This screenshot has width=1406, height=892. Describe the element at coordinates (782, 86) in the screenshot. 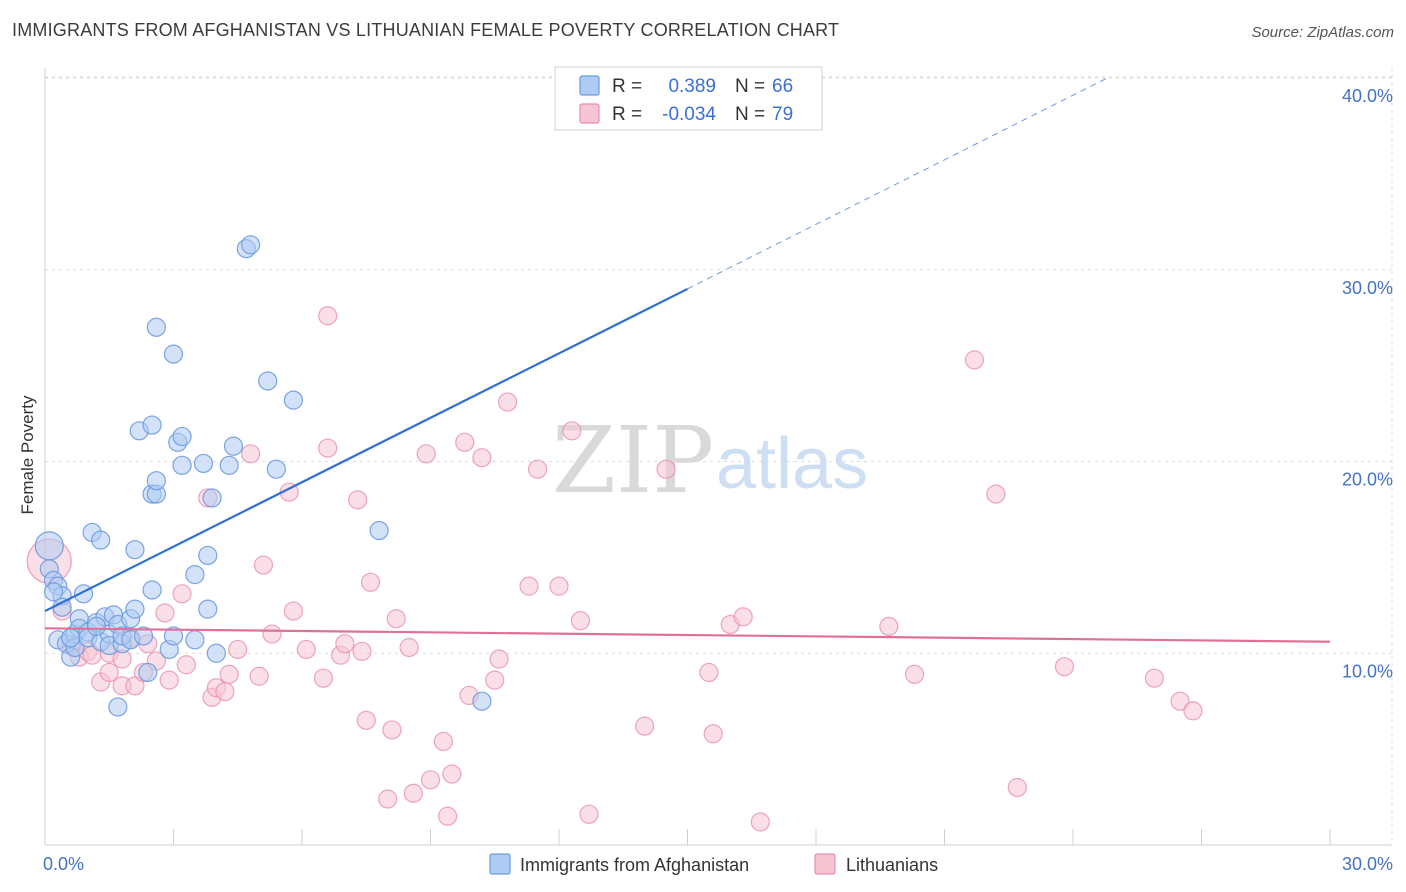

I see `legend-n-value-afghanistan: 66` at that location.